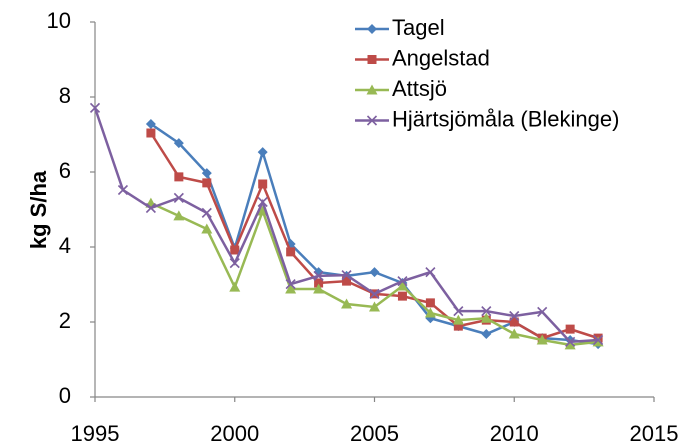 This screenshot has height=448, width=685. What do you see at coordinates (95, 433) in the screenshot?
I see `x-tick-label: 1995` at bounding box center [95, 433].